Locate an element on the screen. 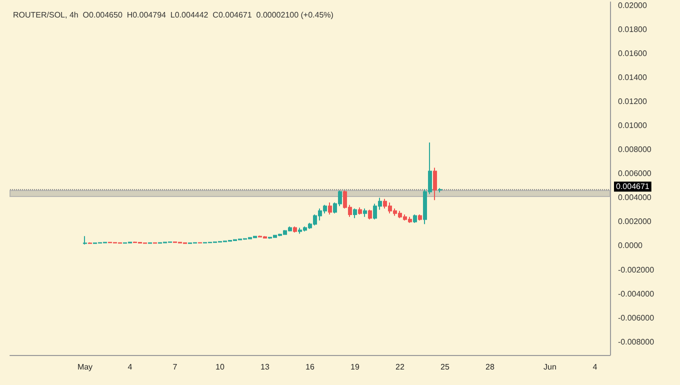 This screenshot has width=680, height=385. x-tick-label: 25 is located at coordinates (445, 367).